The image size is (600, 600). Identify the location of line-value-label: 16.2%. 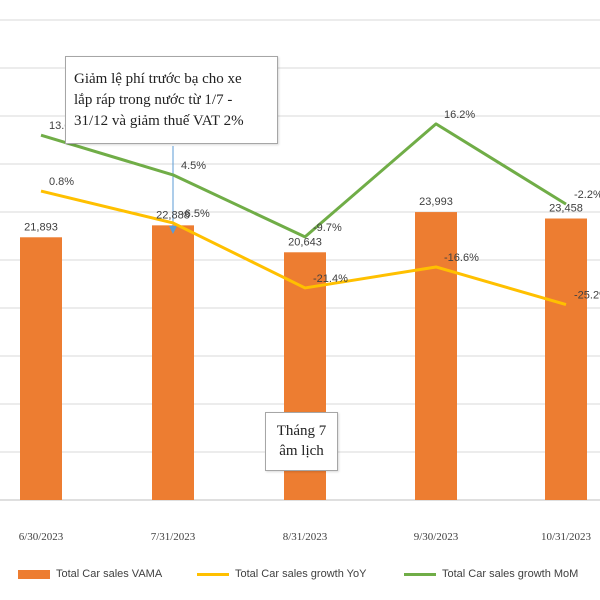
(459, 115).